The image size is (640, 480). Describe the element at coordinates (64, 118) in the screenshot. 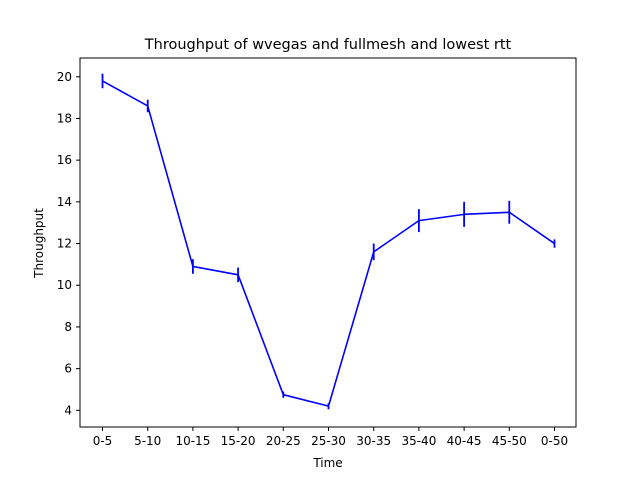

I see `y-tick-label: 18` at that location.